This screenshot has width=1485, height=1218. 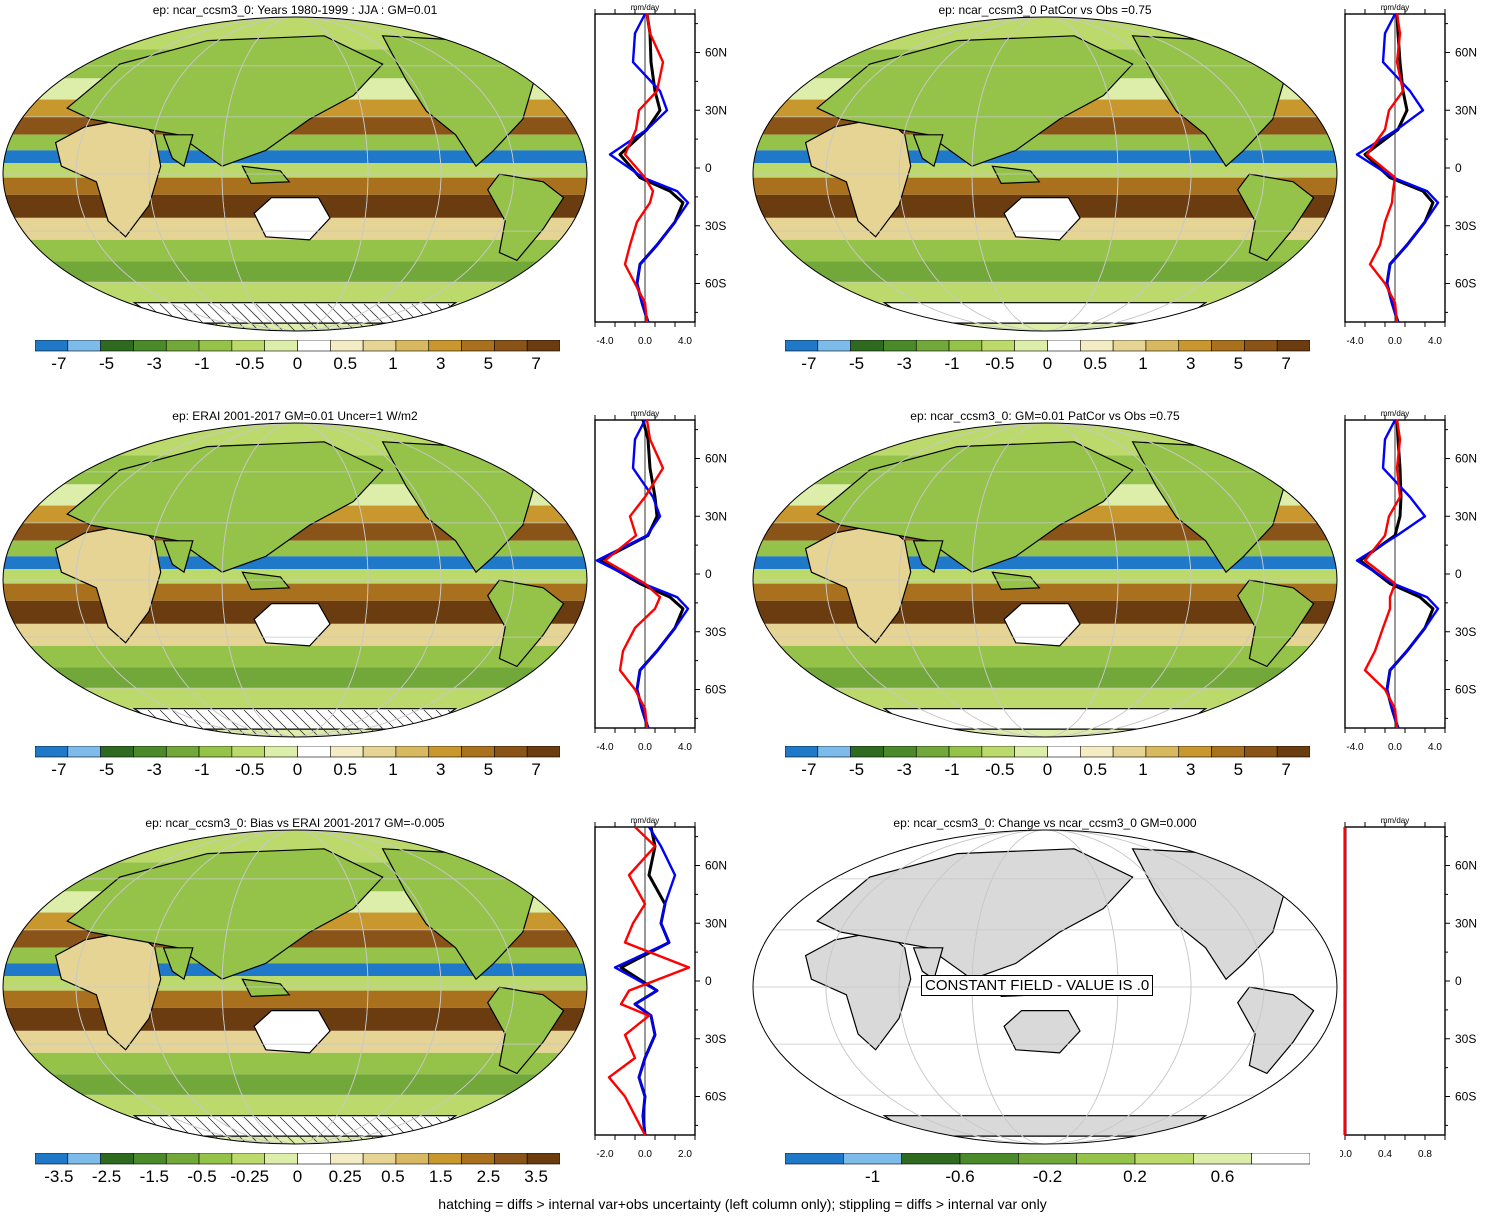 What do you see at coordinates (488, 363) in the screenshot?
I see `colorbar-tick-label: 5` at bounding box center [488, 363].